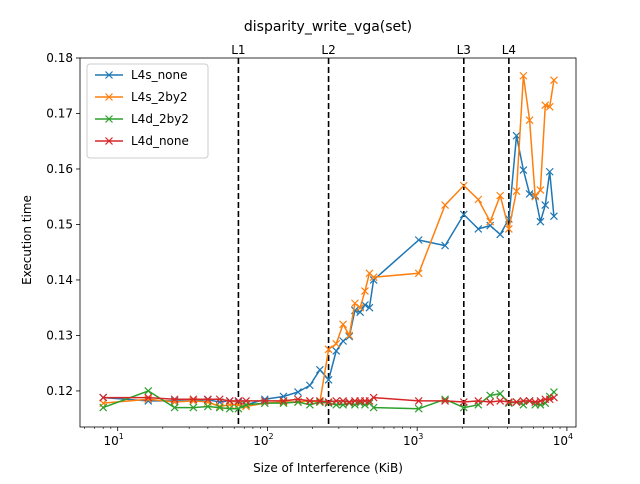 This screenshot has width=640, height=484. What do you see at coordinates (141, 75) in the screenshot?
I see `legend-item: L4s_none` at bounding box center [141, 75].